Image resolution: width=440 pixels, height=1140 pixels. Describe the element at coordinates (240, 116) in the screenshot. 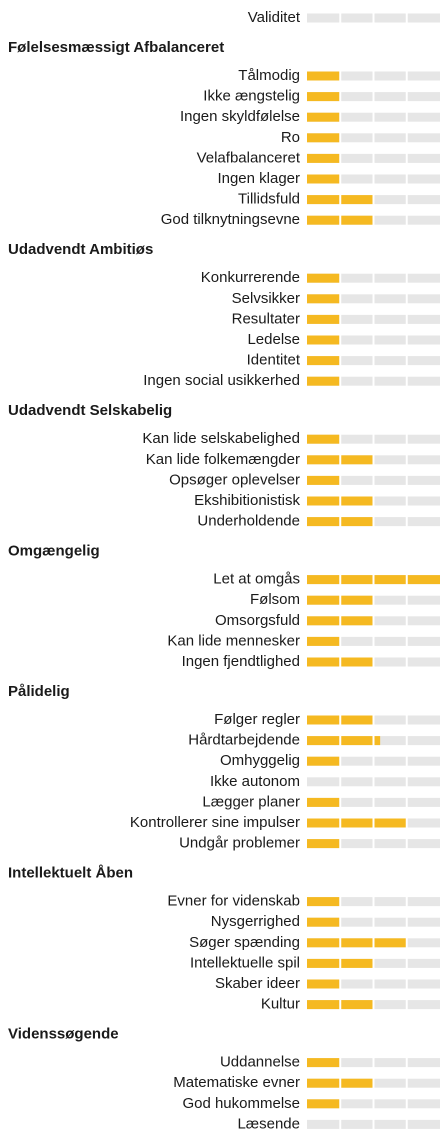

I see `row-label: Ingen skyldfølelse` at that location.